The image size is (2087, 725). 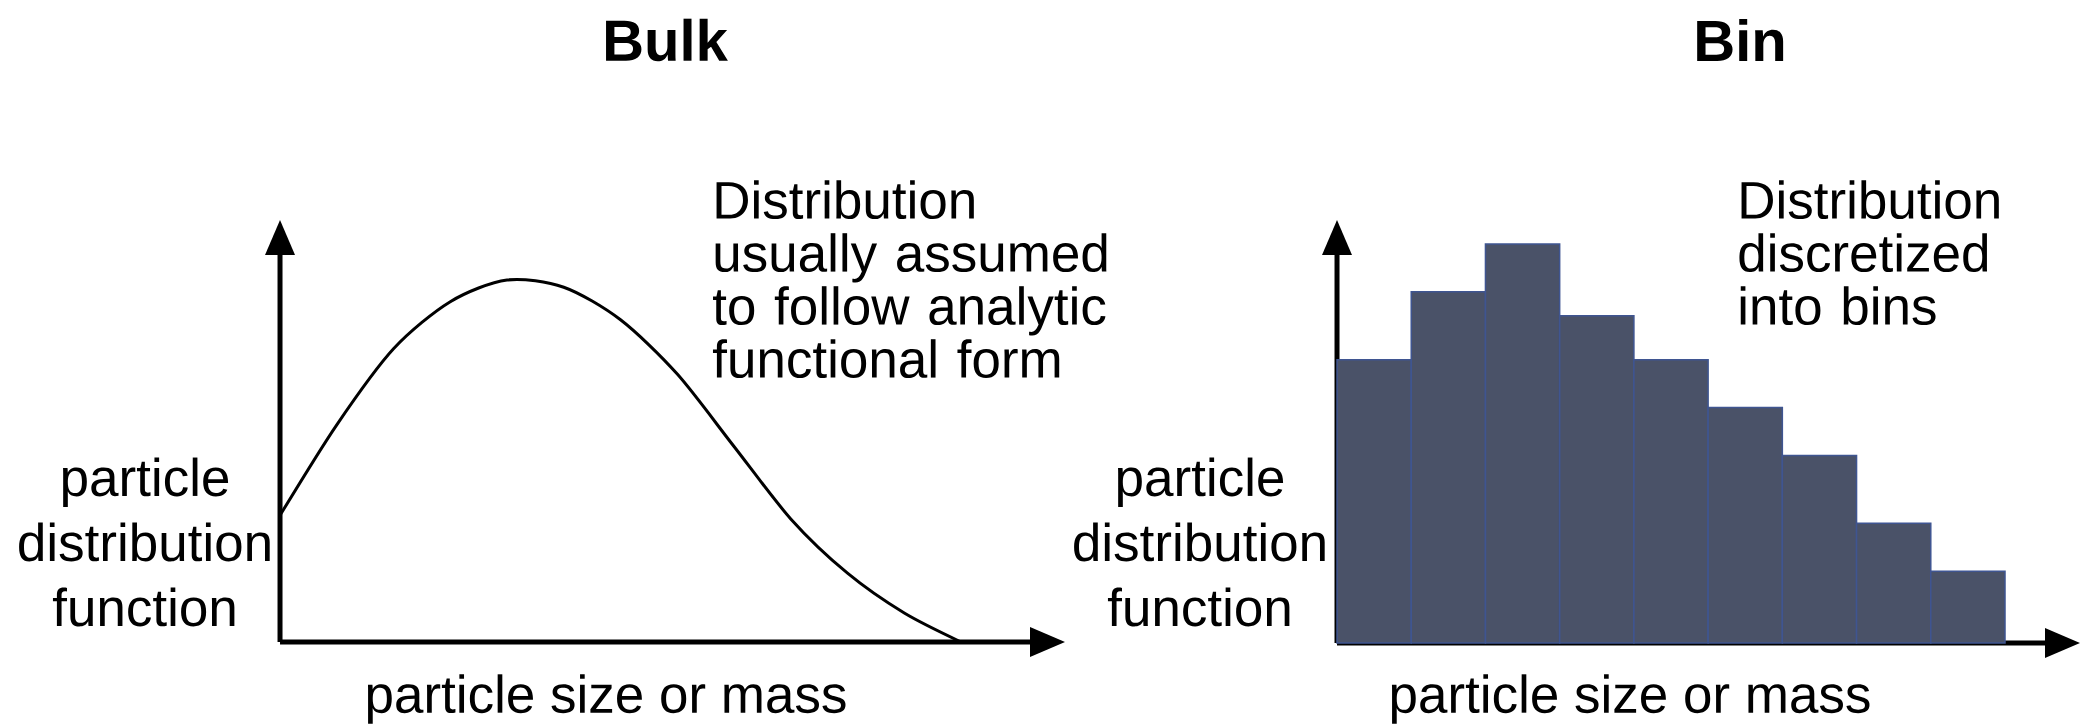 I want to click on annotation: Distribution usually assumed to follow analytic functional form, so click(x=909, y=279).